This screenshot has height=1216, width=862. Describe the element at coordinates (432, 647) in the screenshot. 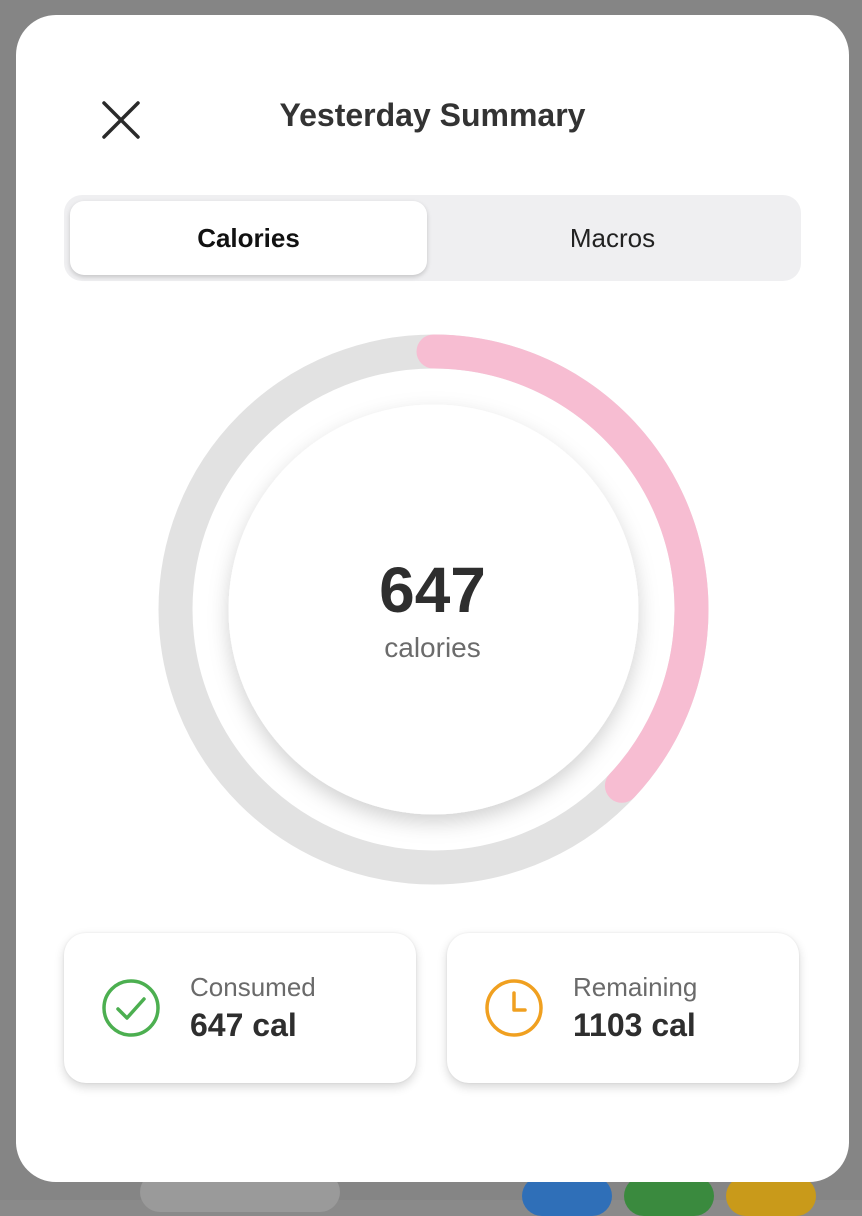

I see `calorie-unit: calories` at that location.